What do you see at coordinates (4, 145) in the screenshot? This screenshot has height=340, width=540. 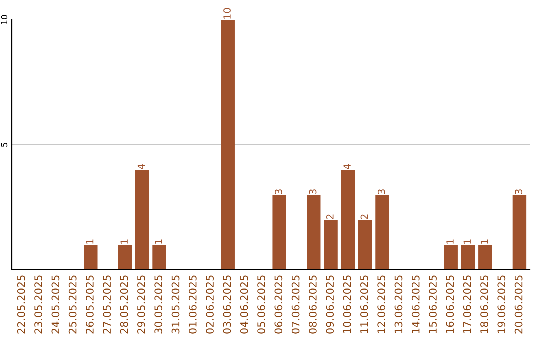 I see `y-tick-label: 5` at bounding box center [4, 145].